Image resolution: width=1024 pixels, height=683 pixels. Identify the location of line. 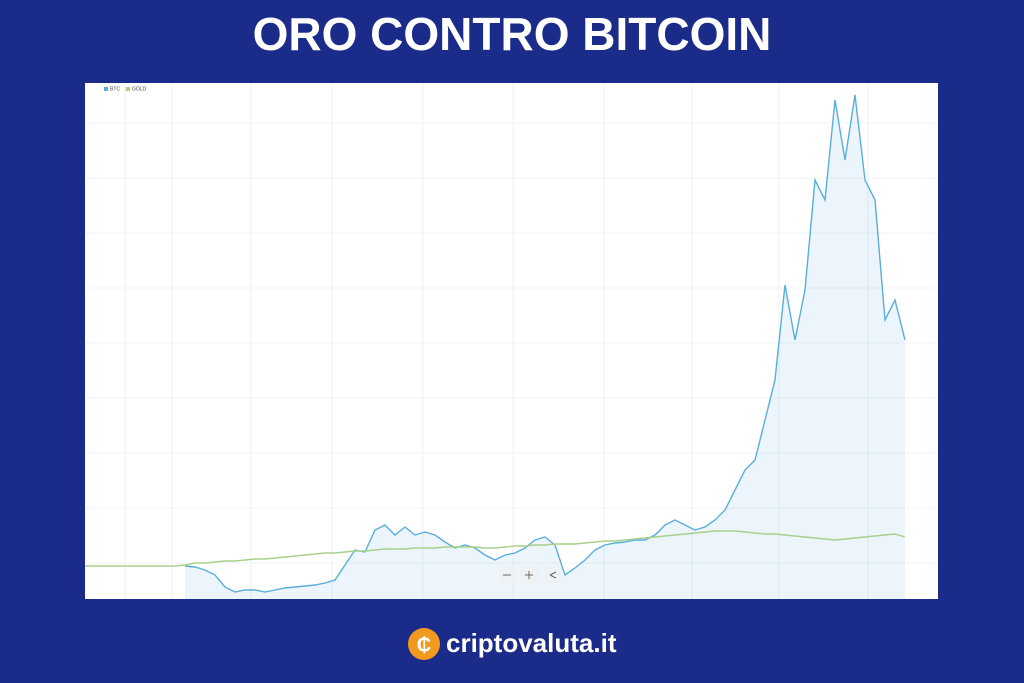
(495, 548).